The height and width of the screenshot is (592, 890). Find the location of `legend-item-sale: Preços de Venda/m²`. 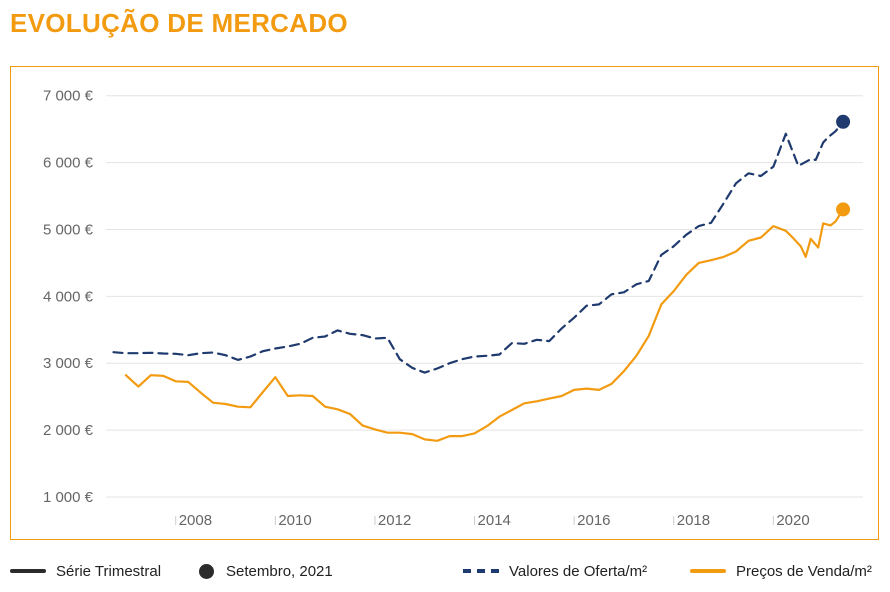

legend-item-sale: Preços de Venda/m² is located at coordinates (781, 571).